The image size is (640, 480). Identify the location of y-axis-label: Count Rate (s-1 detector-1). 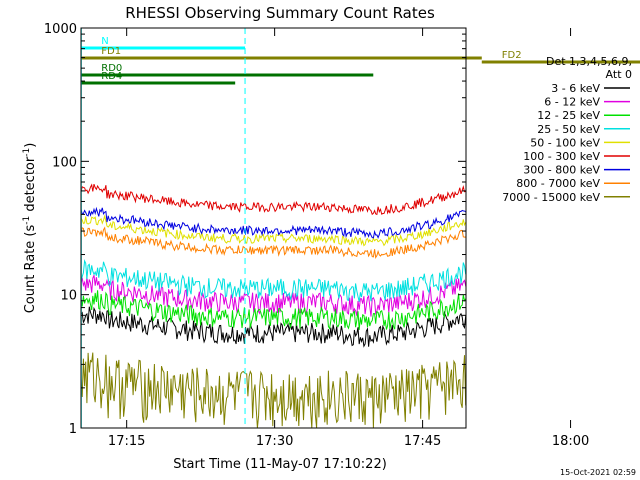
(30, 228).